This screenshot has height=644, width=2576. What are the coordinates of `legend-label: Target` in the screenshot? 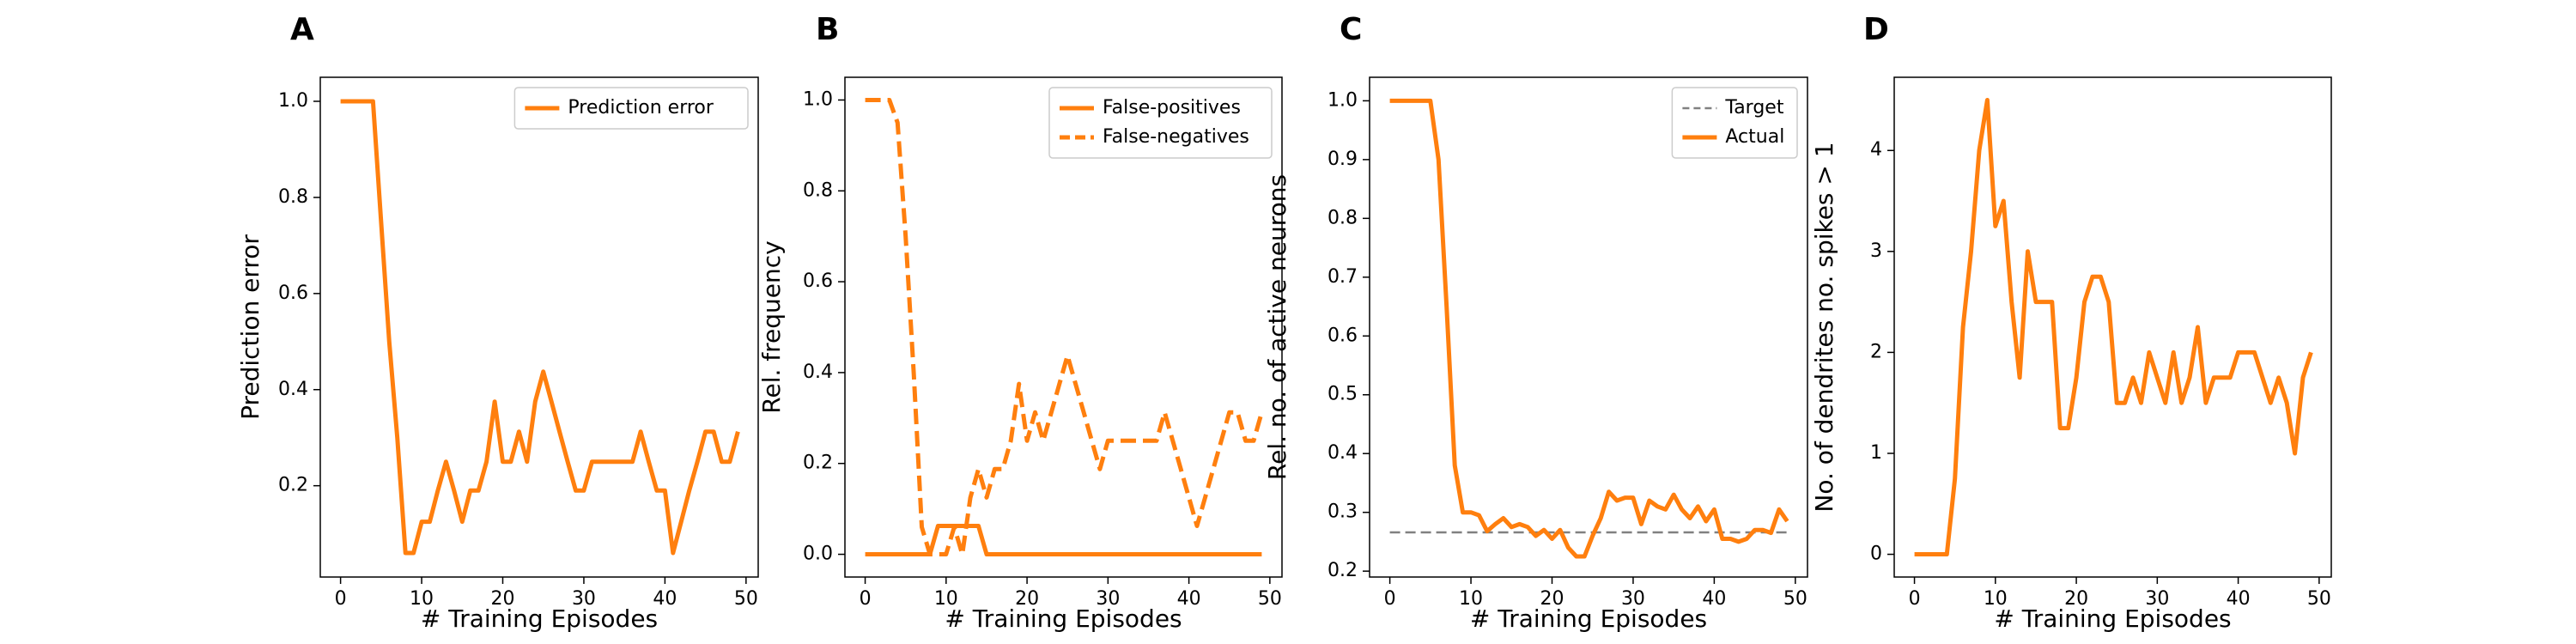 It's located at (1753, 107).